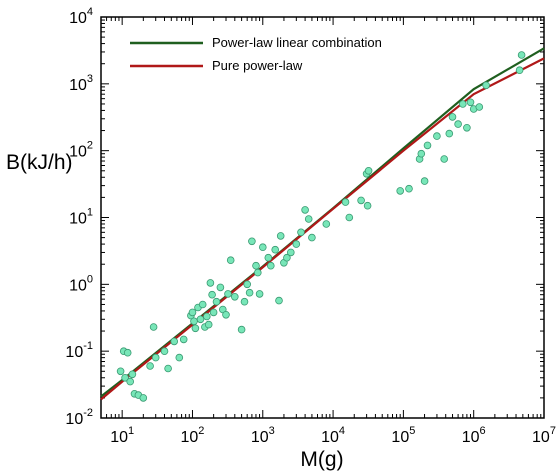 This screenshot has height=473, width=557. What do you see at coordinates (79, 417) in the screenshot?
I see `y-tick-label: 10⁻²` at bounding box center [79, 417].